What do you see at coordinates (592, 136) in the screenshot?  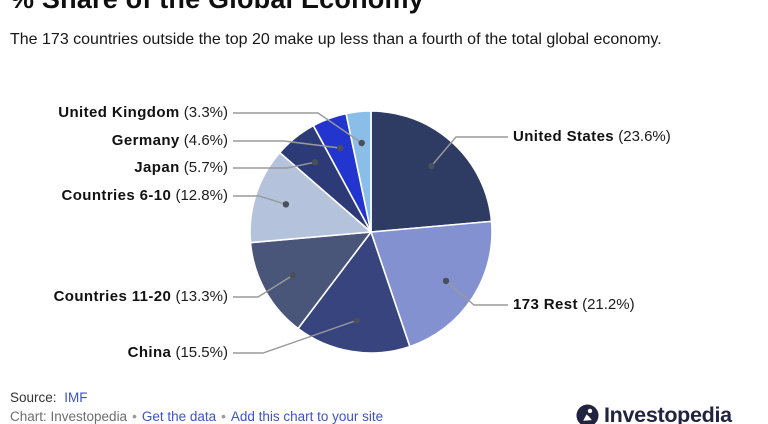 I see `pie-label-united-states: United States (23.6%)` at bounding box center [592, 136].